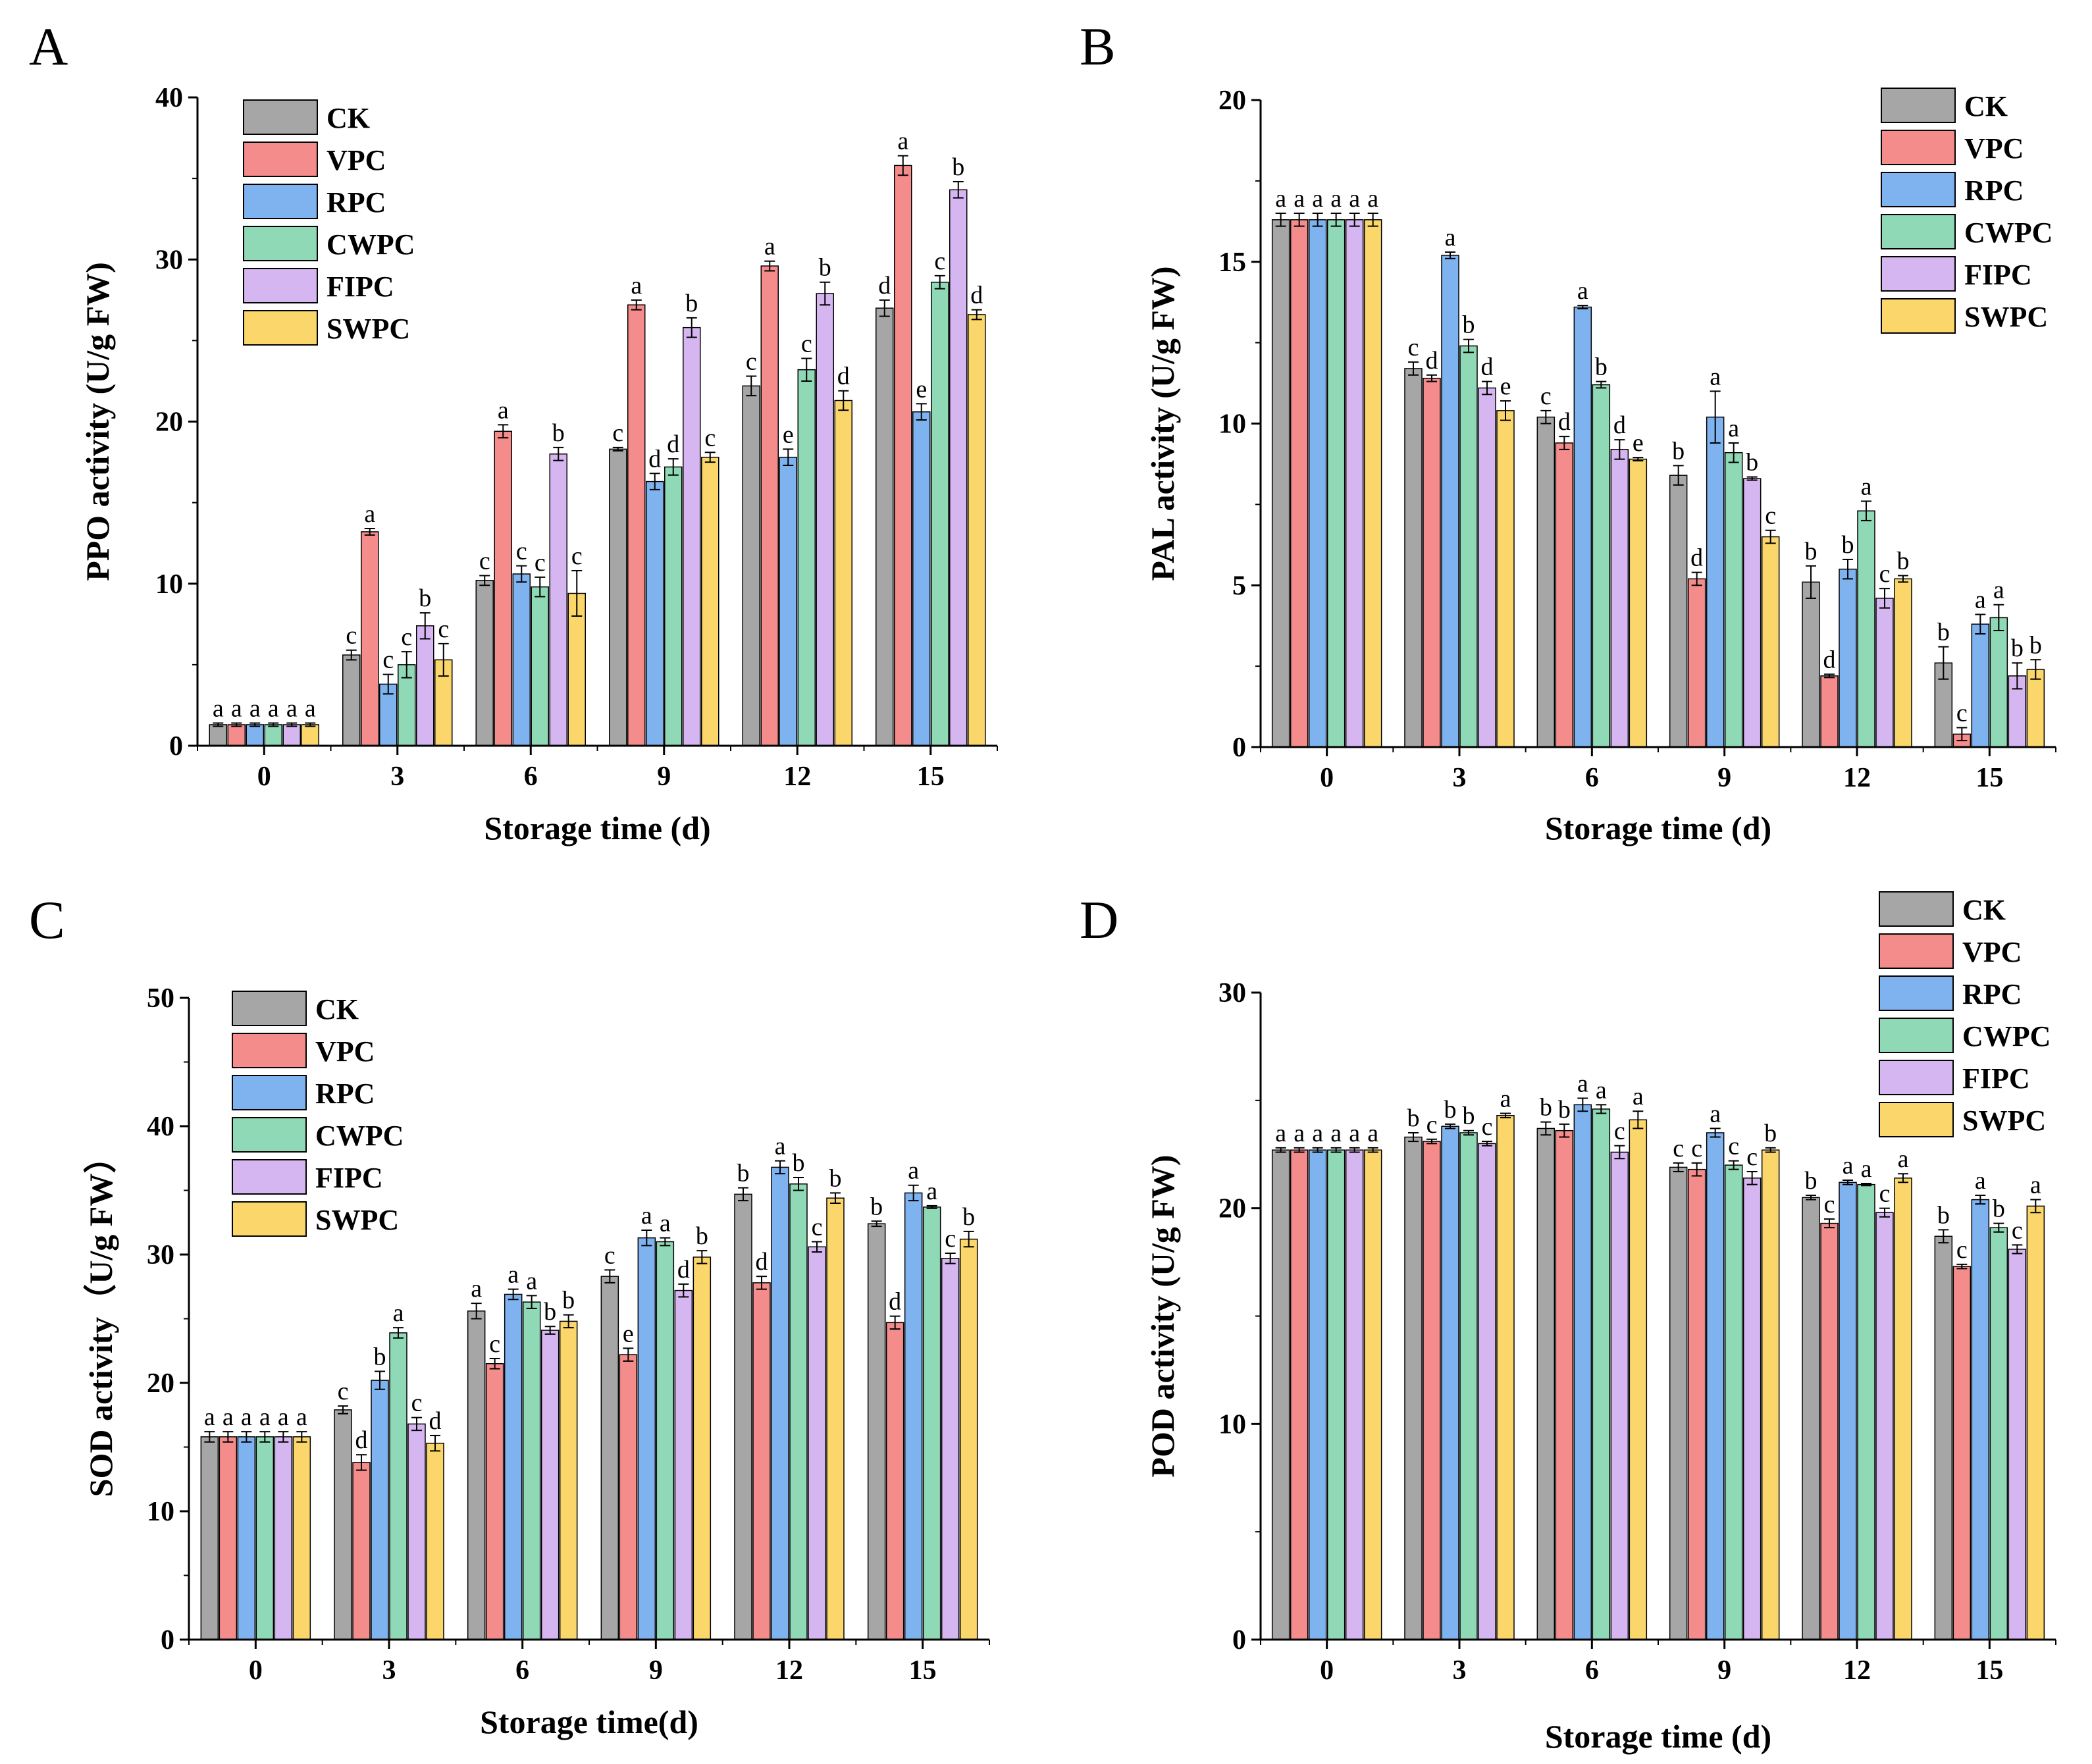 This screenshot has height=1764, width=2092. What do you see at coordinates (48, 46) in the screenshot?
I see `panel-letter: A` at bounding box center [48, 46].